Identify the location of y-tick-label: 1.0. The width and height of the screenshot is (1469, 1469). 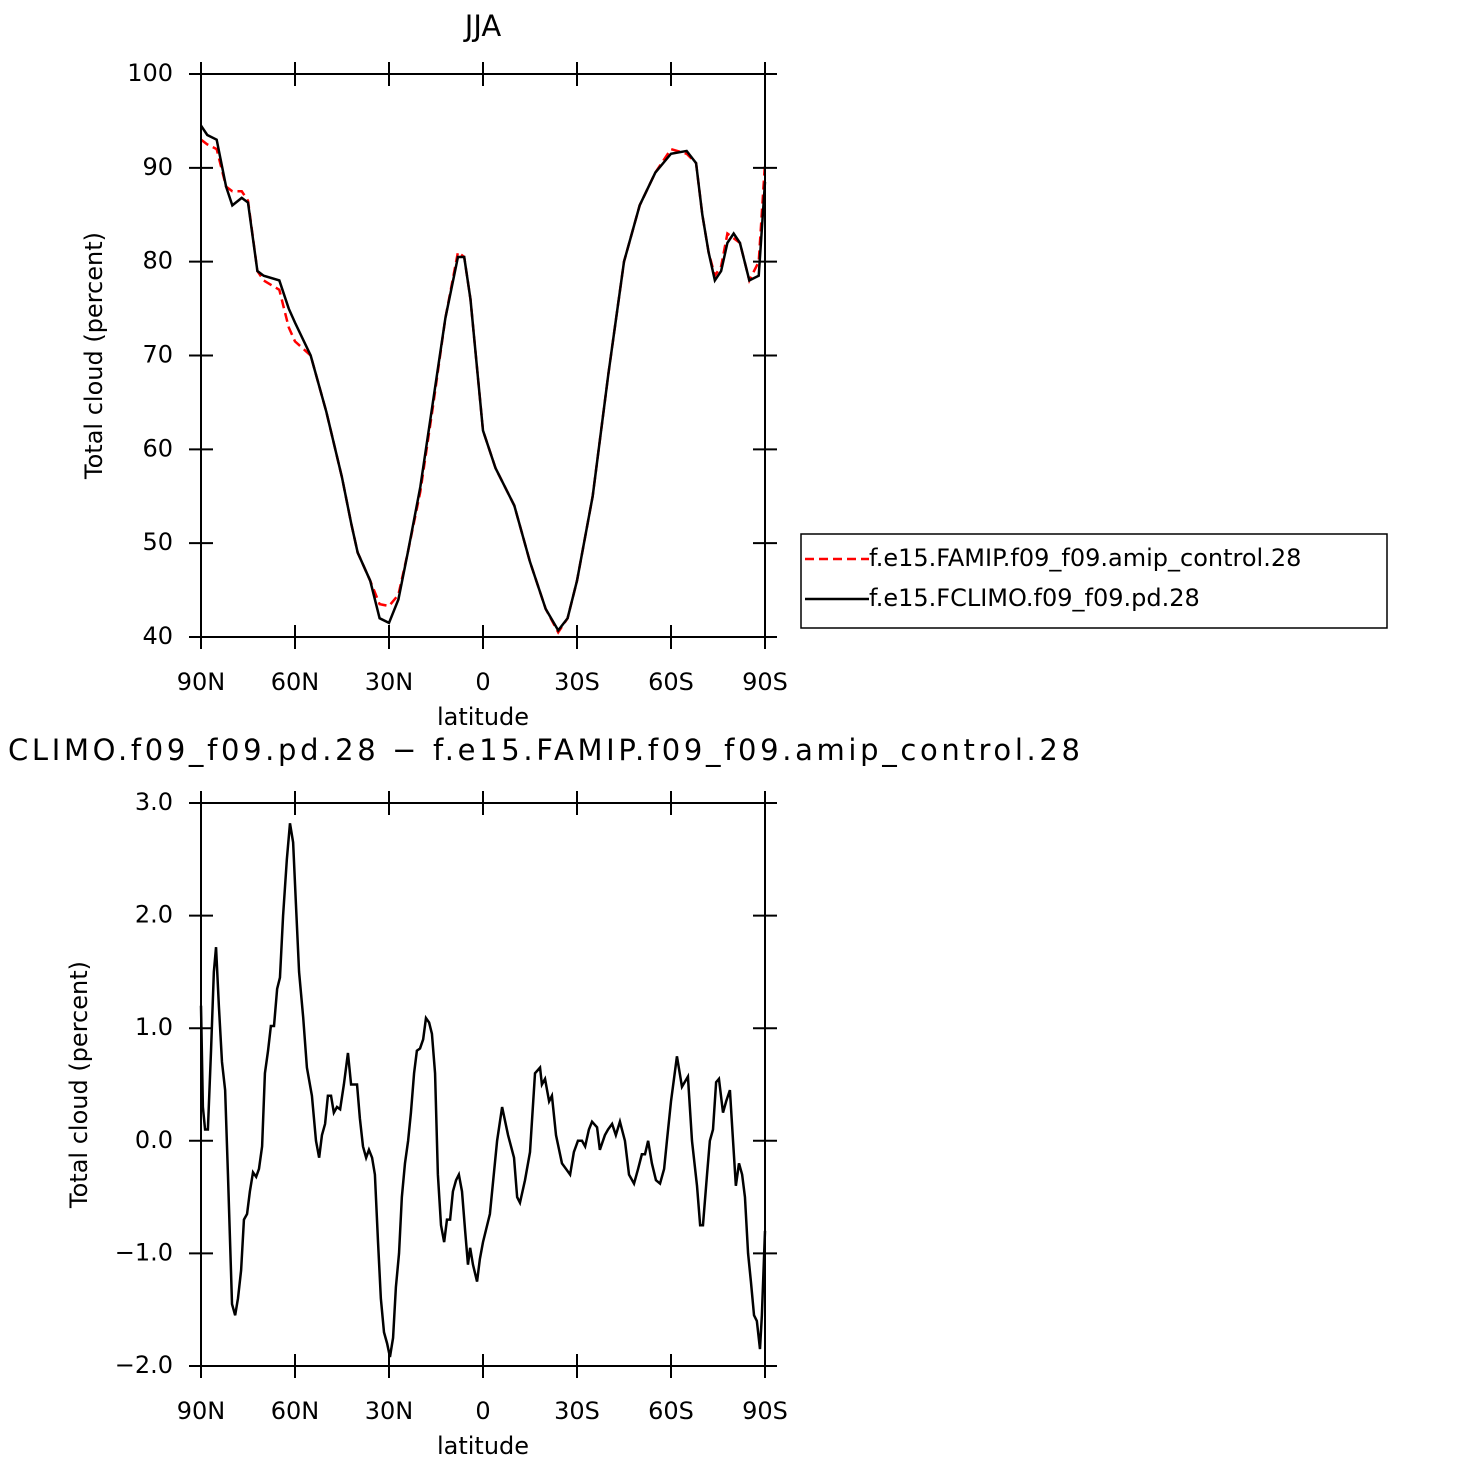
(154, 1027).